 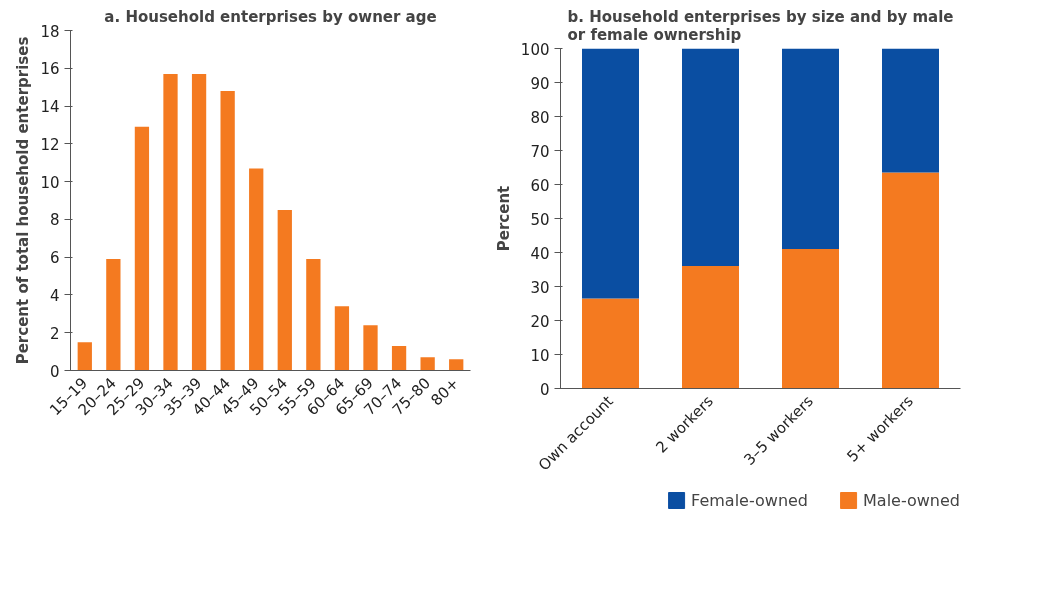 I want to click on chart-title: a. Household enterprises by owner age, so click(x=270, y=16).